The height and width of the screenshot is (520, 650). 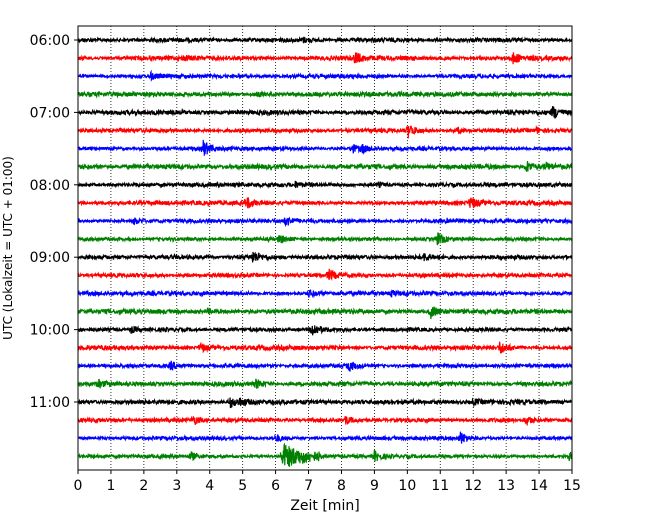 I want to click on y-tick-label: 07:00, so click(x=50, y=113).